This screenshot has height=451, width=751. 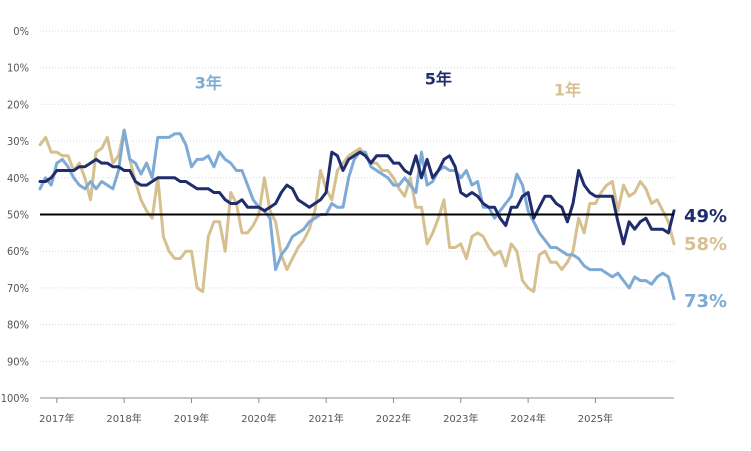 What do you see at coordinates (18, 251) in the screenshot?
I see `y-tick-label: 60%` at bounding box center [18, 251].